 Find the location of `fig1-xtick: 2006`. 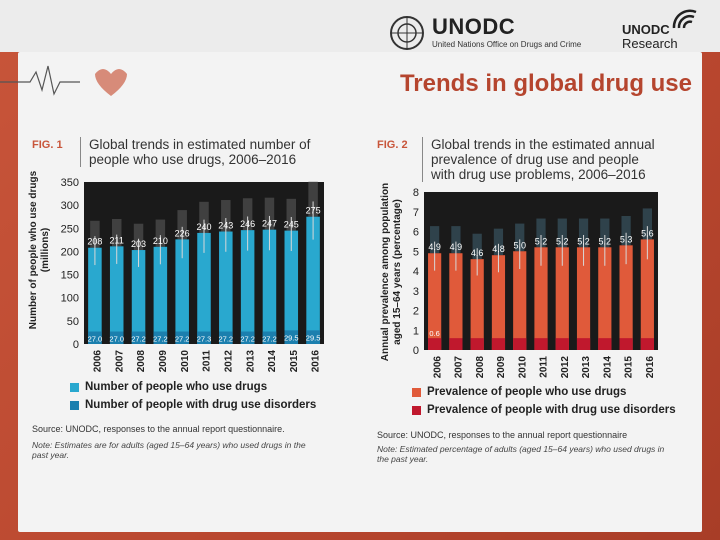

fig1-xtick: 2006 is located at coordinates (98, 361).